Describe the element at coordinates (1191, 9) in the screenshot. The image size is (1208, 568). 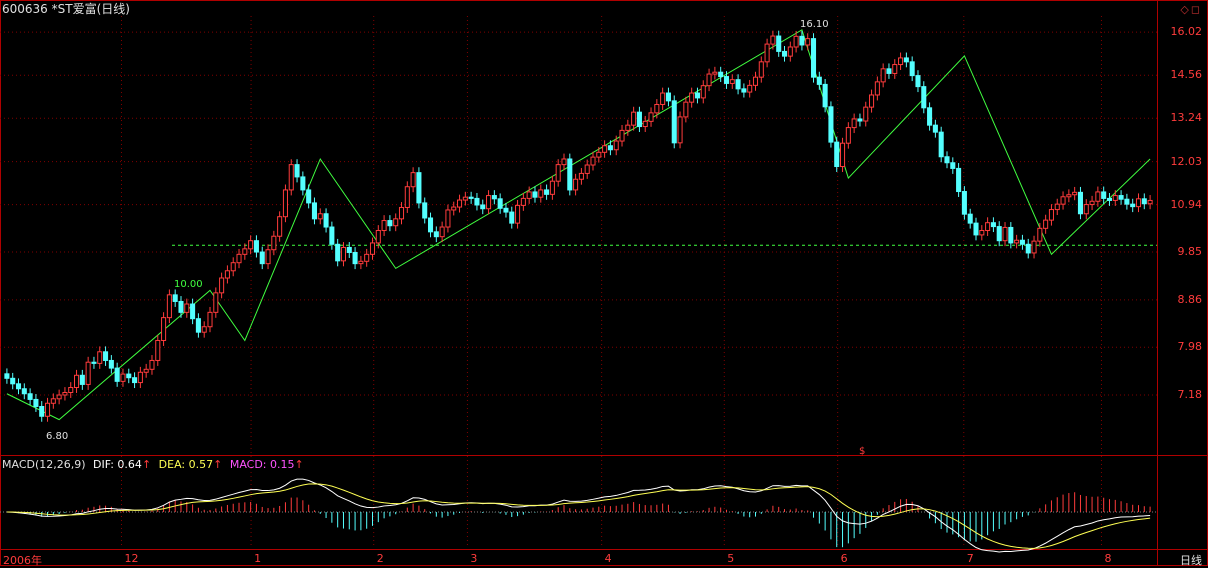
I see `window-control-buttons: ◇◻` at that location.